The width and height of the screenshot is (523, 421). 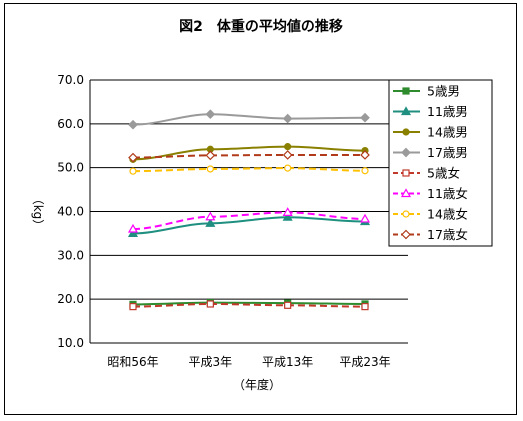 What do you see at coordinates (447, 132) in the screenshot?
I see `legend-label: 14歳男` at bounding box center [447, 132].